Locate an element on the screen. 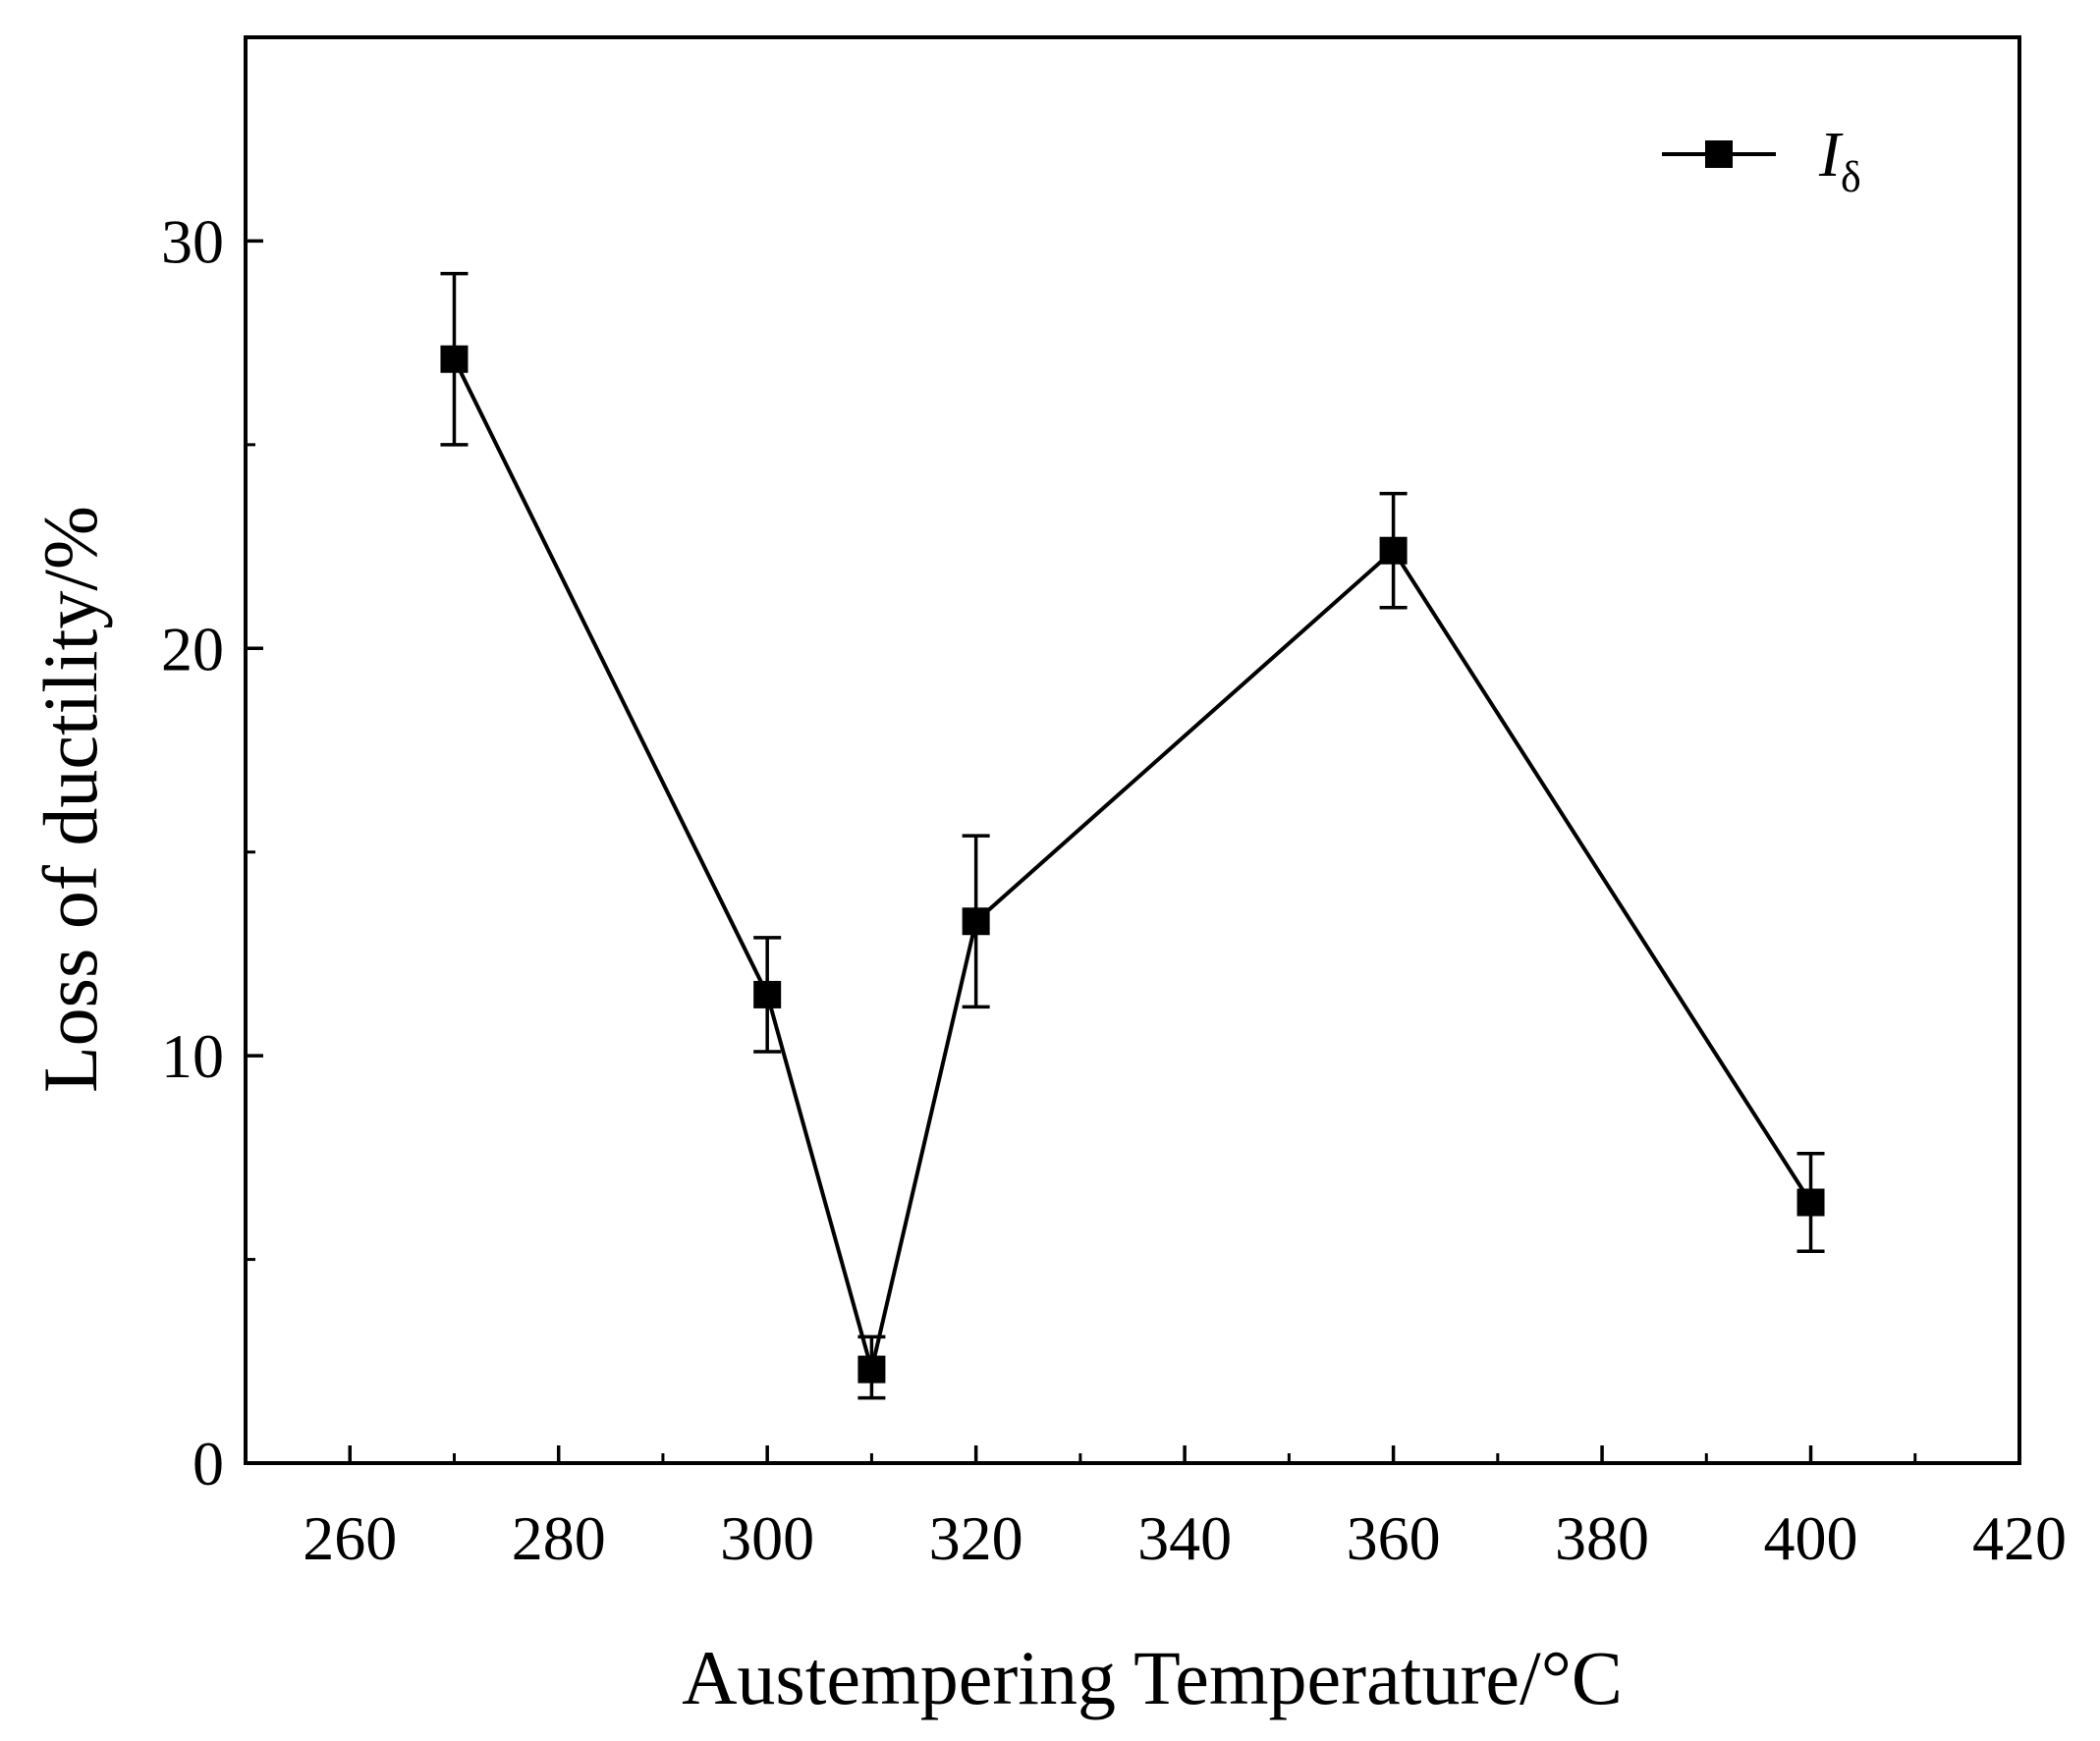  y-tick-label: 20 is located at coordinates (192, 648).